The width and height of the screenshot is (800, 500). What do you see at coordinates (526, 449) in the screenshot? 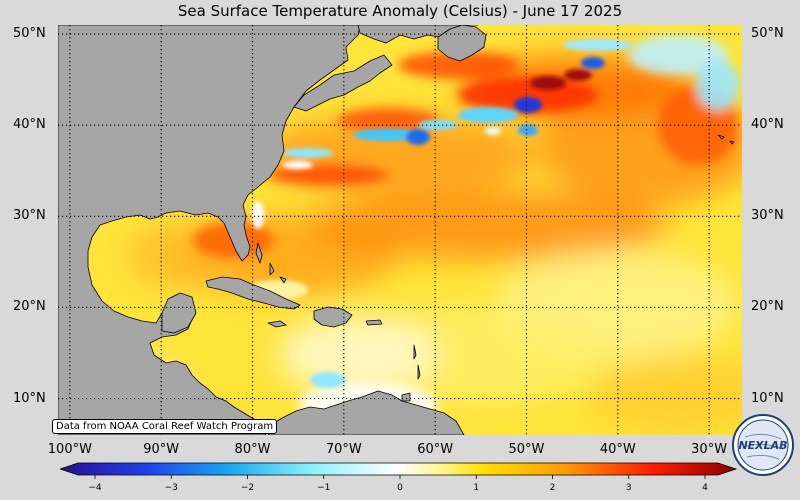
I see `lon-label: 50°W` at bounding box center [526, 449].